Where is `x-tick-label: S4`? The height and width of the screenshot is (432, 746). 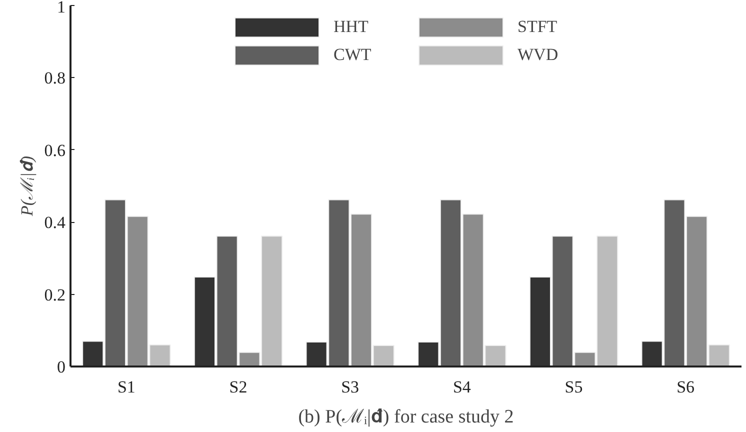
x-tick-label: S4 is located at coordinates (462, 387).